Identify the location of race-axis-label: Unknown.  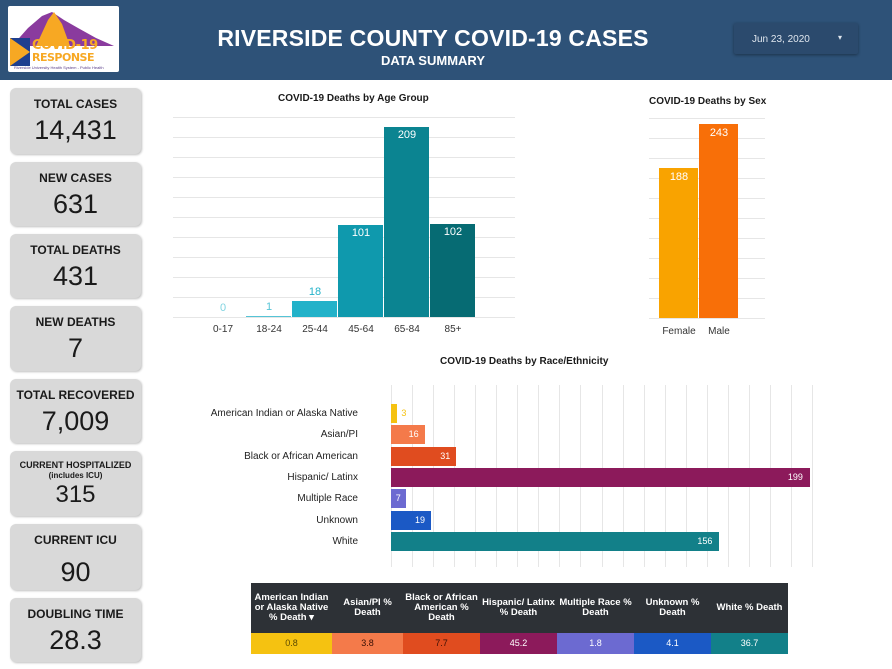
(337, 520).